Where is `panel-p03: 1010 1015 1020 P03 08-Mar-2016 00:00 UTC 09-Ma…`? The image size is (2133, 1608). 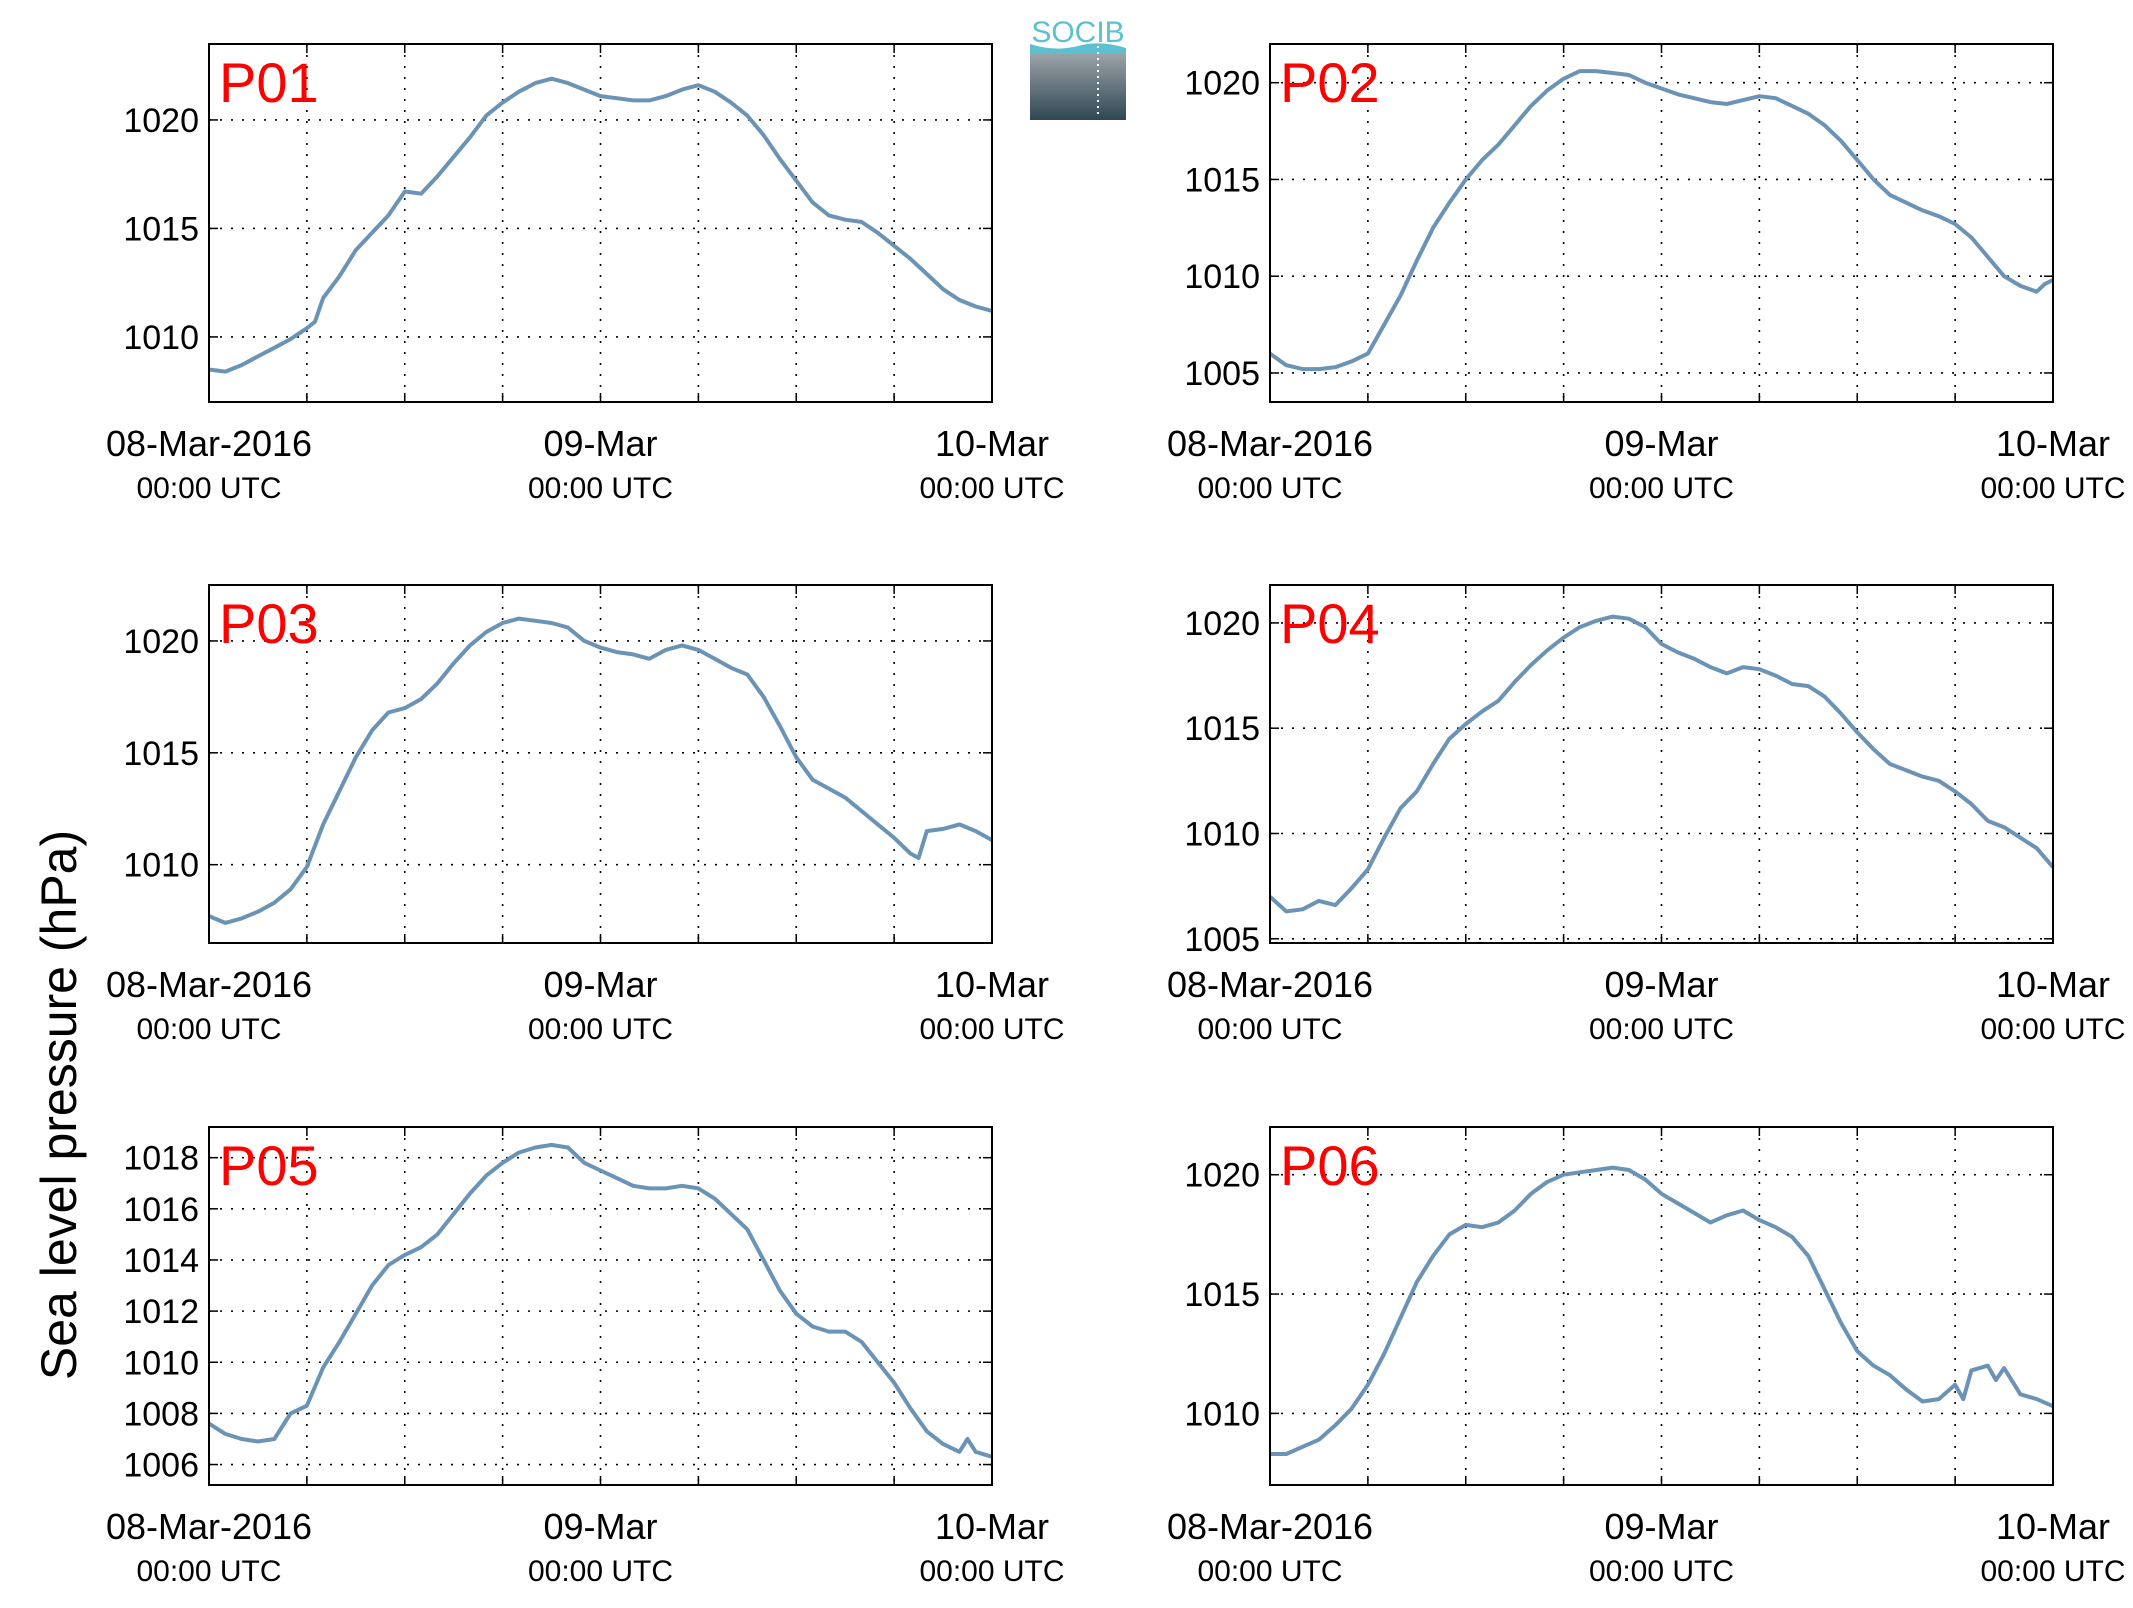 panel-p03: 1010 1015 1020 P03 08-Mar-2016 00:00 UTC 09-Ma… is located at coordinates (585, 815).